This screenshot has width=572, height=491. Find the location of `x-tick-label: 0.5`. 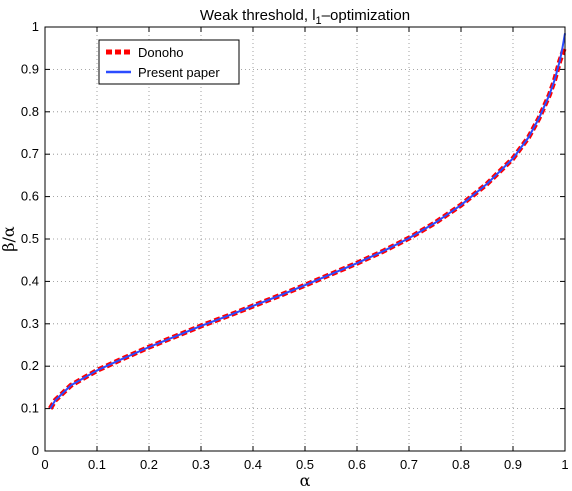

x-tick-label: 0.5 is located at coordinates (305, 464).